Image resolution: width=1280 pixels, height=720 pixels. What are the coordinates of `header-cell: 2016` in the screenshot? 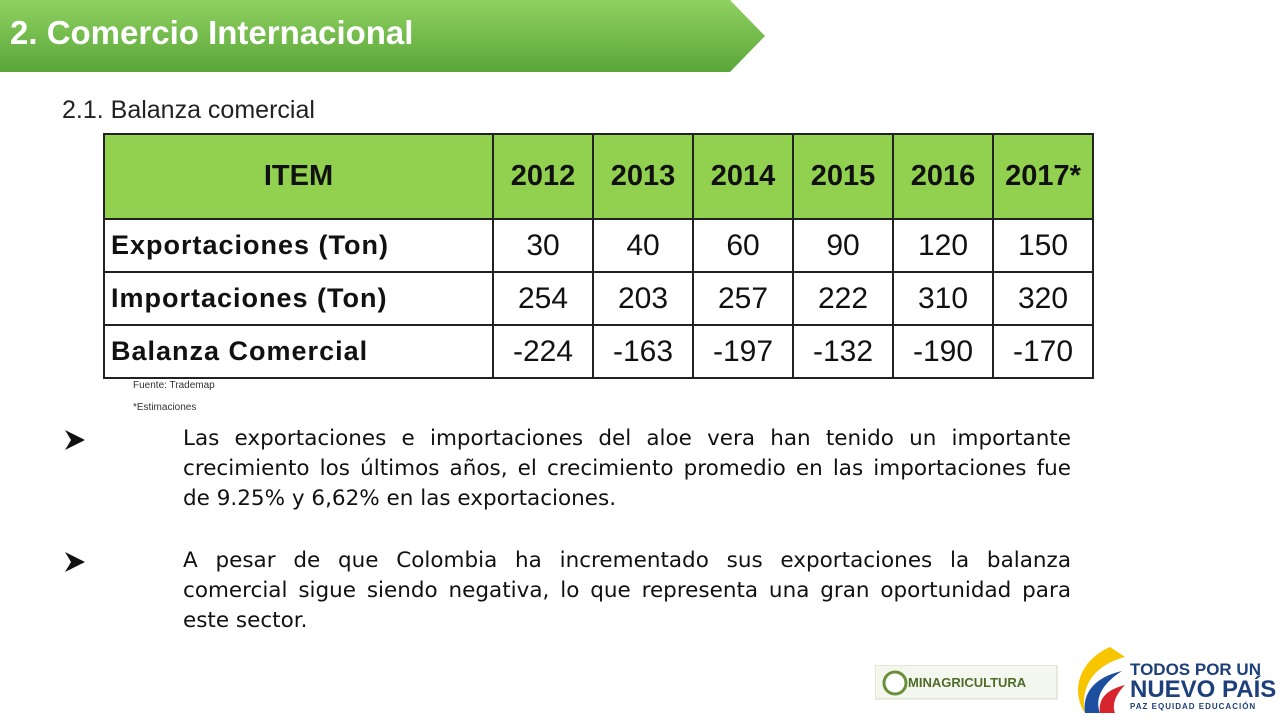 It's located at (943, 176).